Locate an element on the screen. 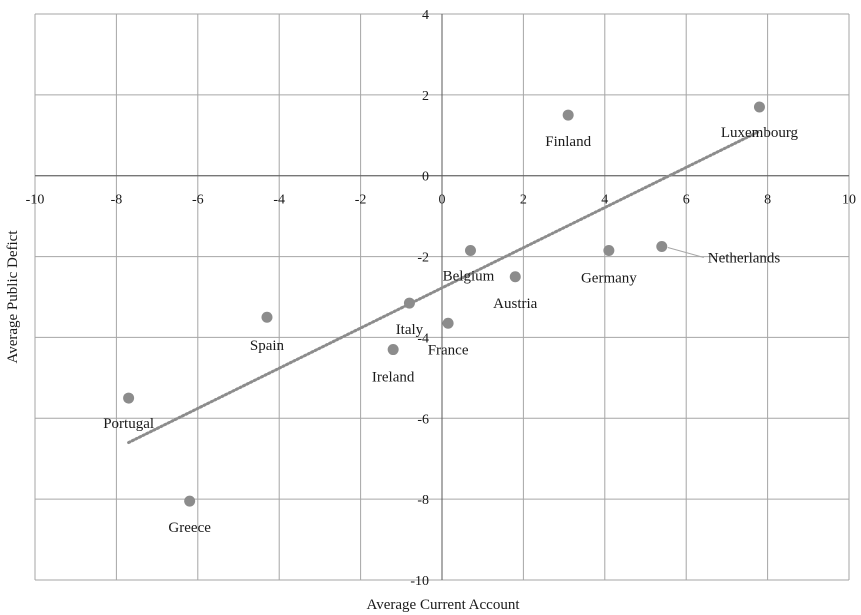 Image resolution: width=861 pixels, height=615 pixels. point-label-ireland: Ireland is located at coordinates (393, 378).